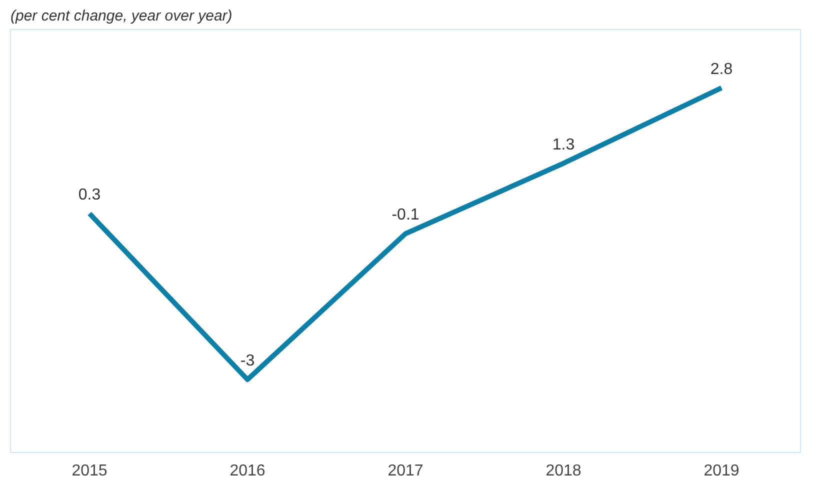 This screenshot has height=484, width=815. What do you see at coordinates (248, 471) in the screenshot?
I see `x-tick-label: 2016` at bounding box center [248, 471].